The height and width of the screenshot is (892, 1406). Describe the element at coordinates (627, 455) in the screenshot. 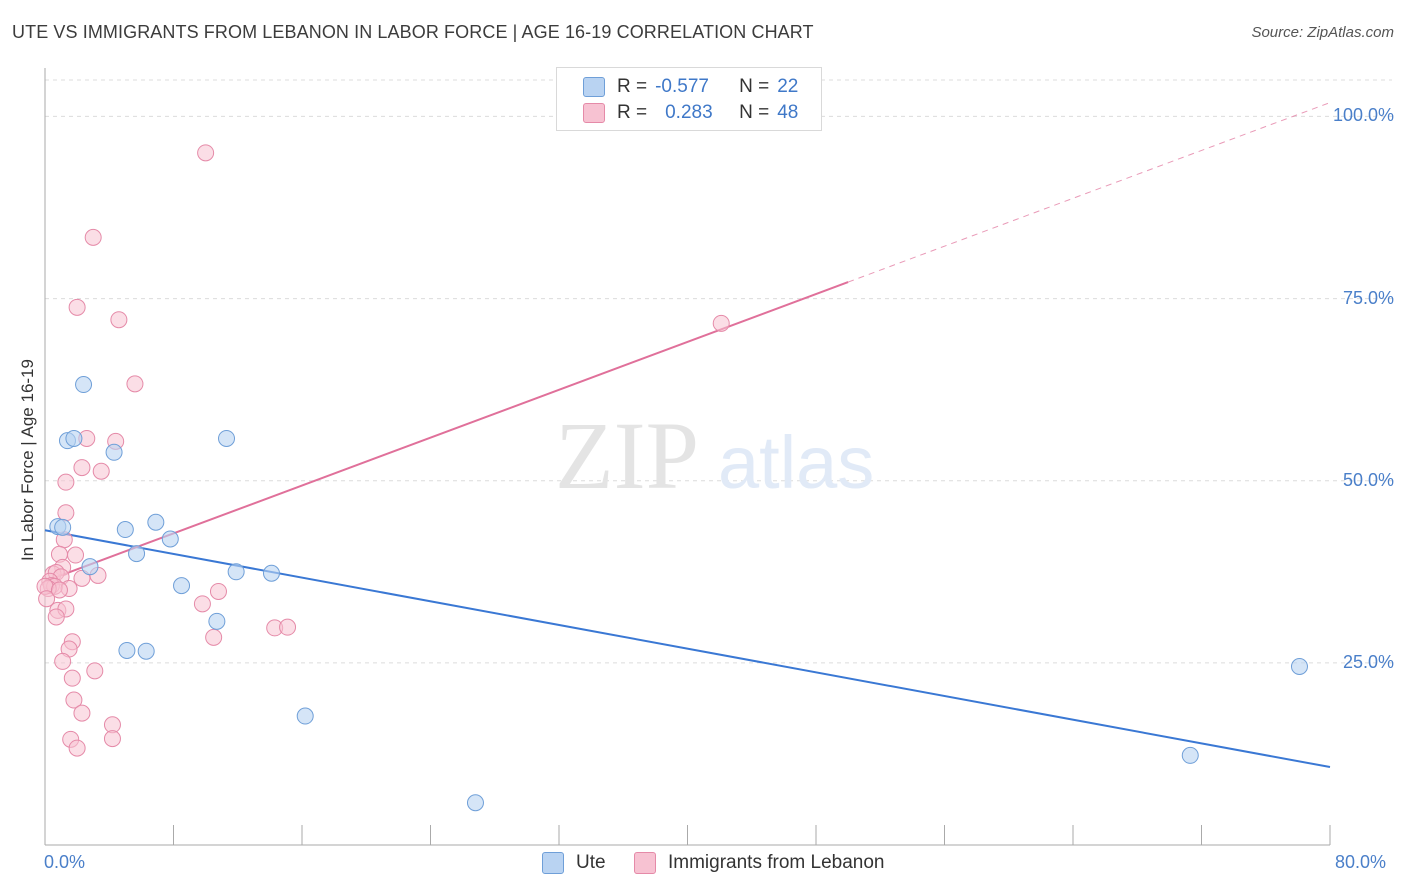

I see `watermark-zip: ZIP` at that location.